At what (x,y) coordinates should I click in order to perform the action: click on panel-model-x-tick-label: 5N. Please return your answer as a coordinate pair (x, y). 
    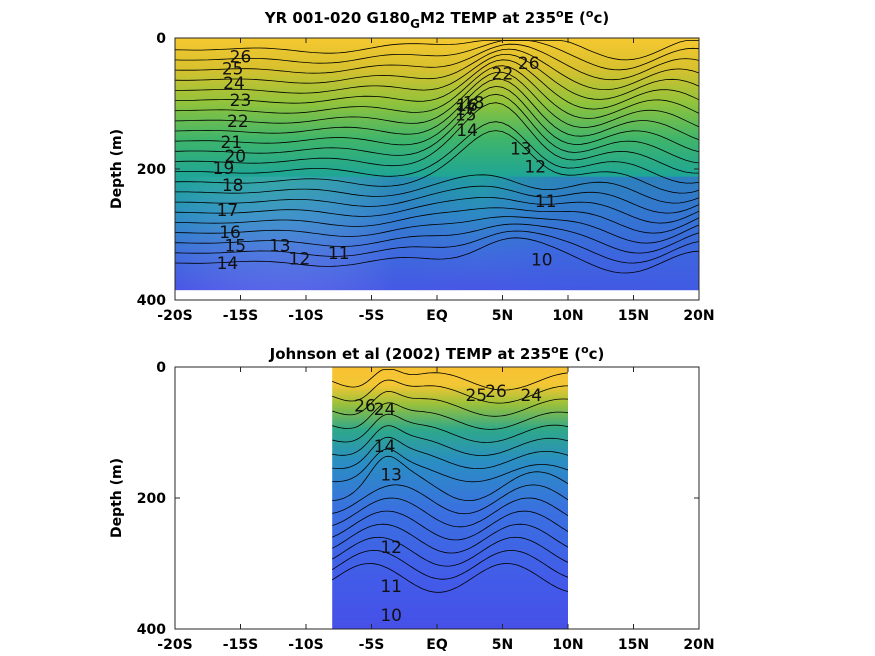
    Looking at the image, I should click on (502, 316).